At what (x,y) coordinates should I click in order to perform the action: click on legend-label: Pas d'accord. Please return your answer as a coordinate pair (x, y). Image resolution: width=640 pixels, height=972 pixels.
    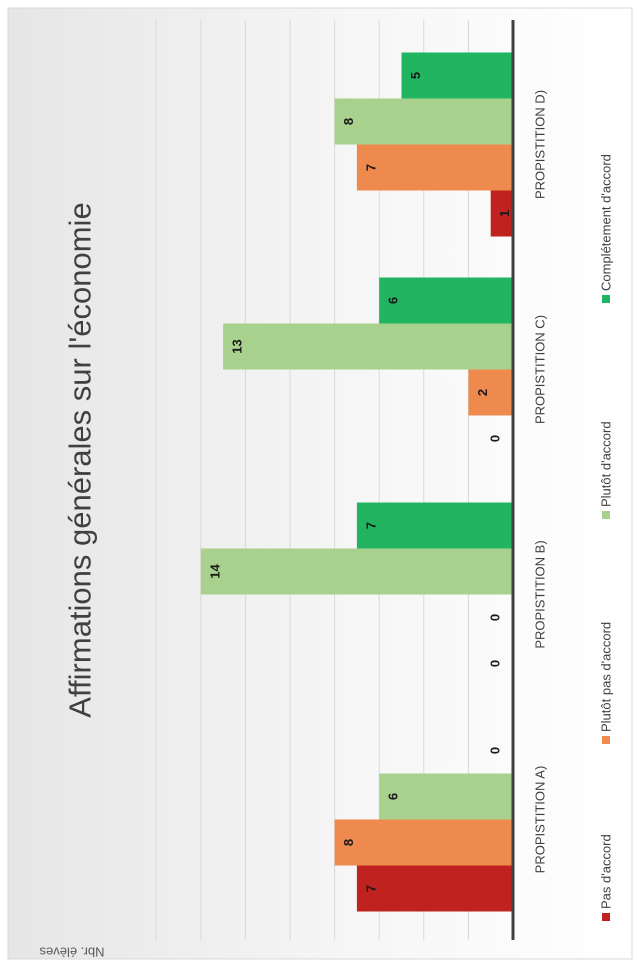
    Looking at the image, I should click on (606, 871).